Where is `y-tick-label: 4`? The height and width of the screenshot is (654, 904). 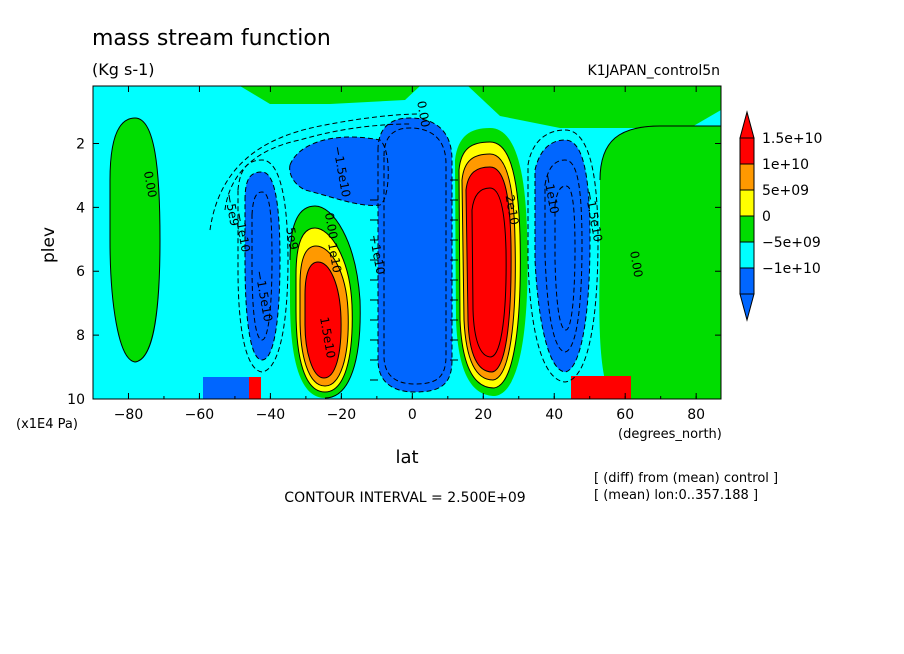 y-tick-label: 4 is located at coordinates (80, 208).